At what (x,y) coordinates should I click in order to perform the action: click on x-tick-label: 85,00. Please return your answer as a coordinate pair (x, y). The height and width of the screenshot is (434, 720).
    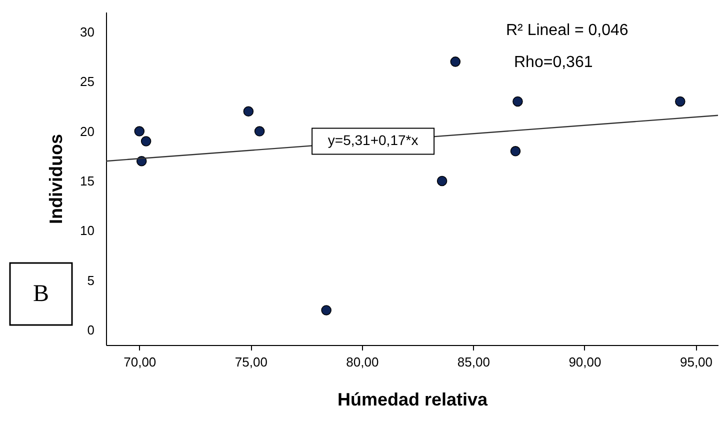
    Looking at the image, I should click on (473, 362).